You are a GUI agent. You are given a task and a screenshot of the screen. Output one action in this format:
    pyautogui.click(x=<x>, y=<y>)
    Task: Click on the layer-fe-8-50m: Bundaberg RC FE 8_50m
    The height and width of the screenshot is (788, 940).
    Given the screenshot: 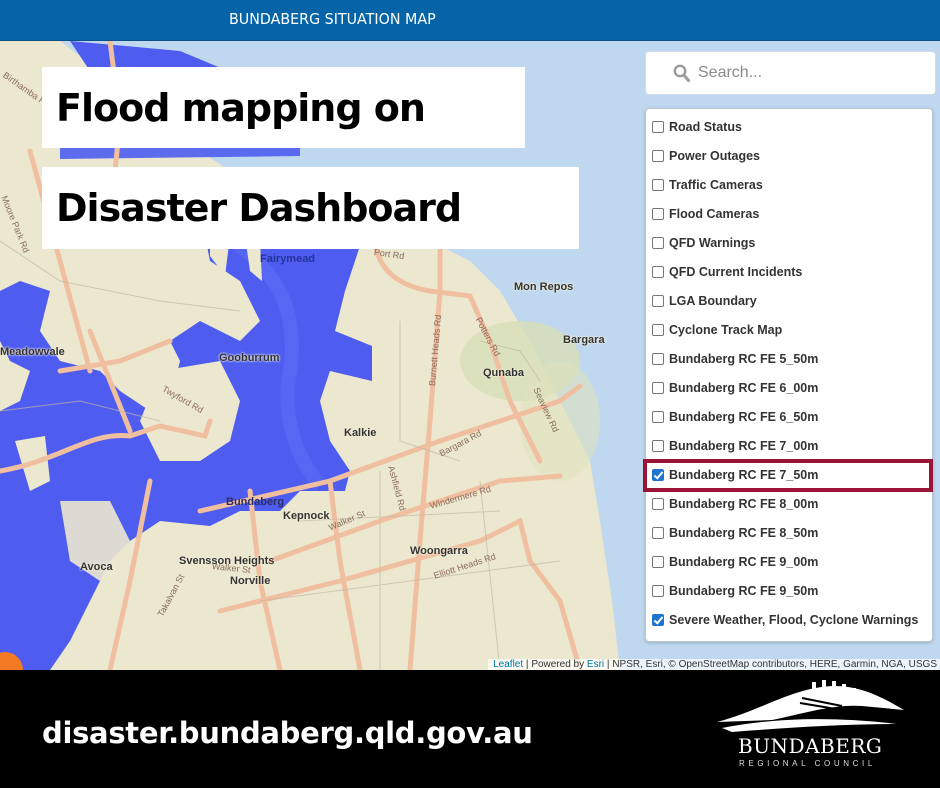 What is the action you would take?
    pyautogui.click(x=790, y=533)
    